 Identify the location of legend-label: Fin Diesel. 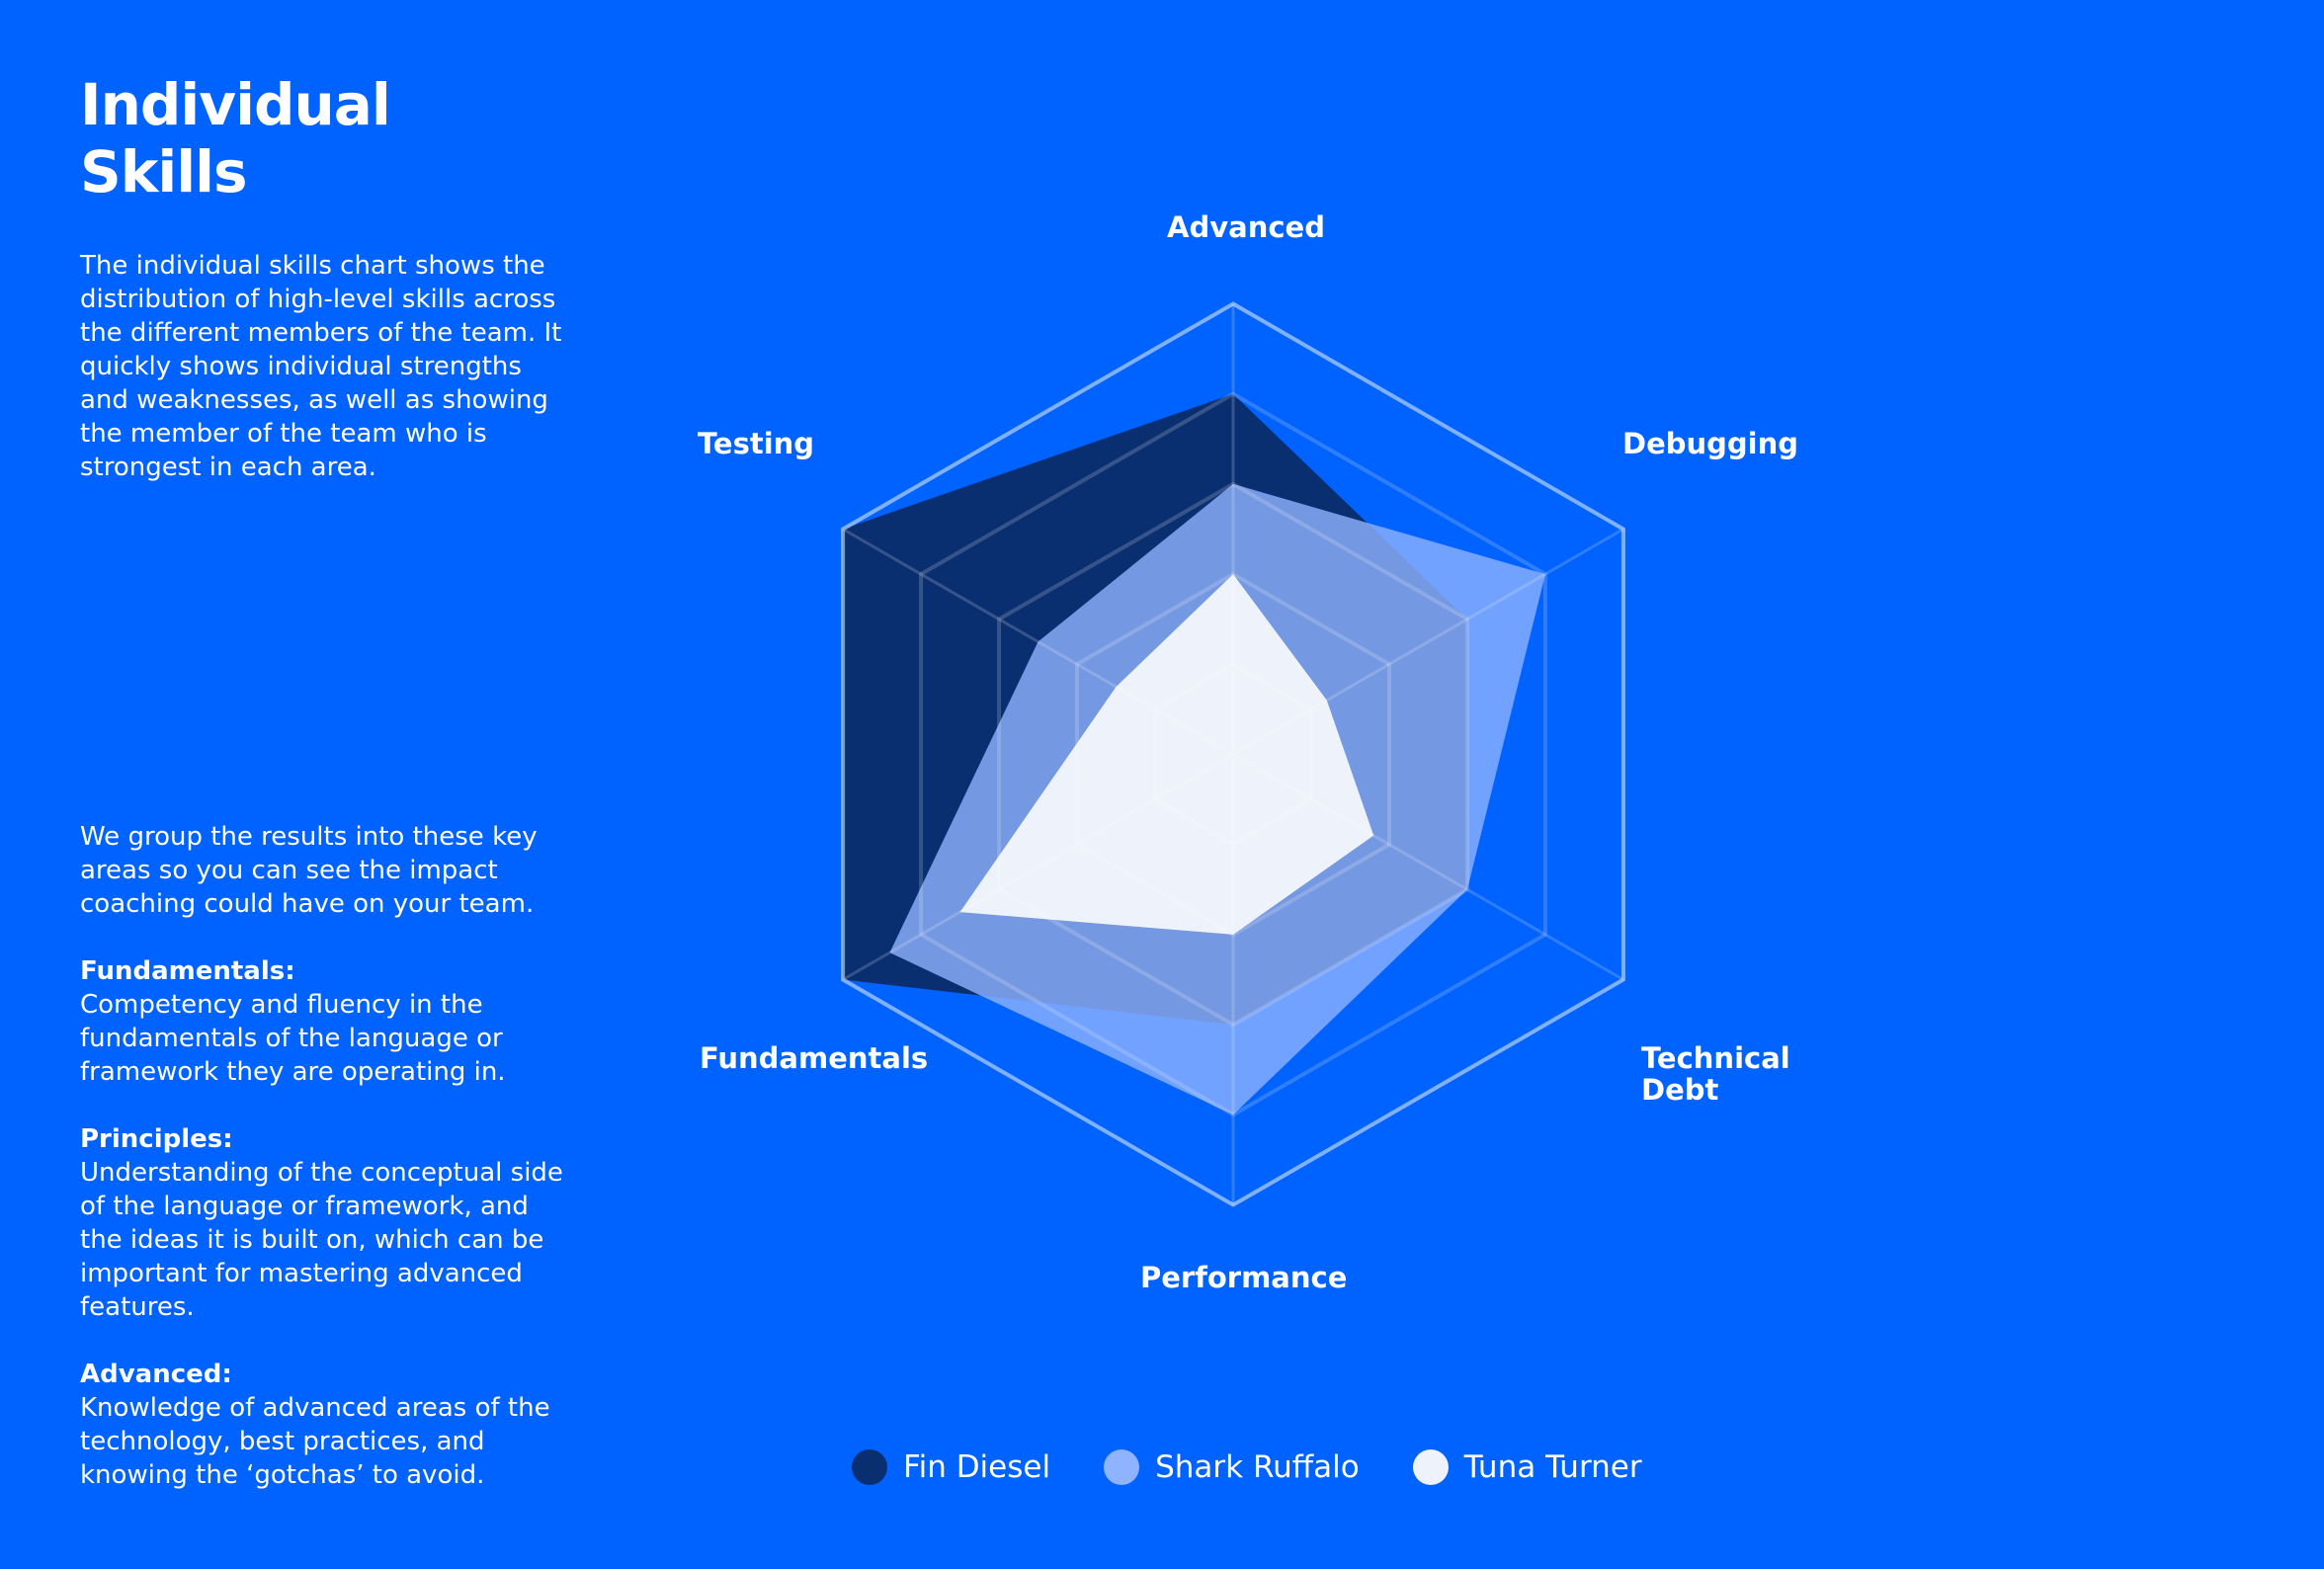
(977, 1467).